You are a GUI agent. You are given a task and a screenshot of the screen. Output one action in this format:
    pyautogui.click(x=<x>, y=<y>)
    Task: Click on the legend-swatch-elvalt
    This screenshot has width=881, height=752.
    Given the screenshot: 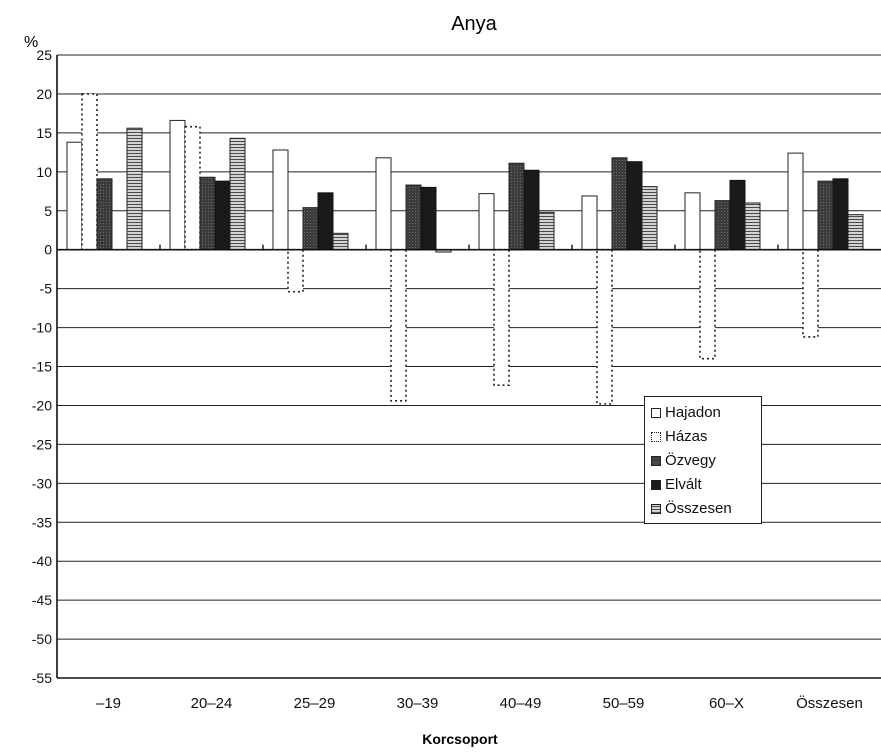 What is the action you would take?
    pyautogui.click(x=656, y=485)
    